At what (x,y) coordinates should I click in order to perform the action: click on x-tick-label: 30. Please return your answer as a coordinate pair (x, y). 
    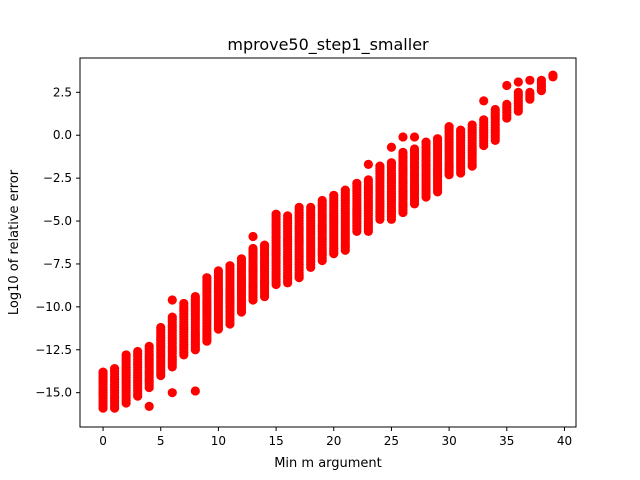
    Looking at the image, I should click on (448, 441).